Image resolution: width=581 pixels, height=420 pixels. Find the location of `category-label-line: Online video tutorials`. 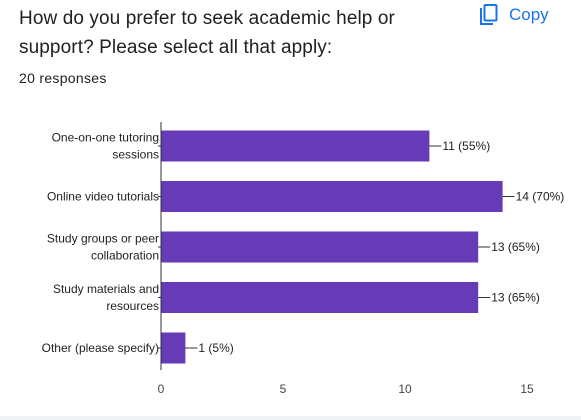

category-label-line: Online video tutorials is located at coordinates (103, 197).